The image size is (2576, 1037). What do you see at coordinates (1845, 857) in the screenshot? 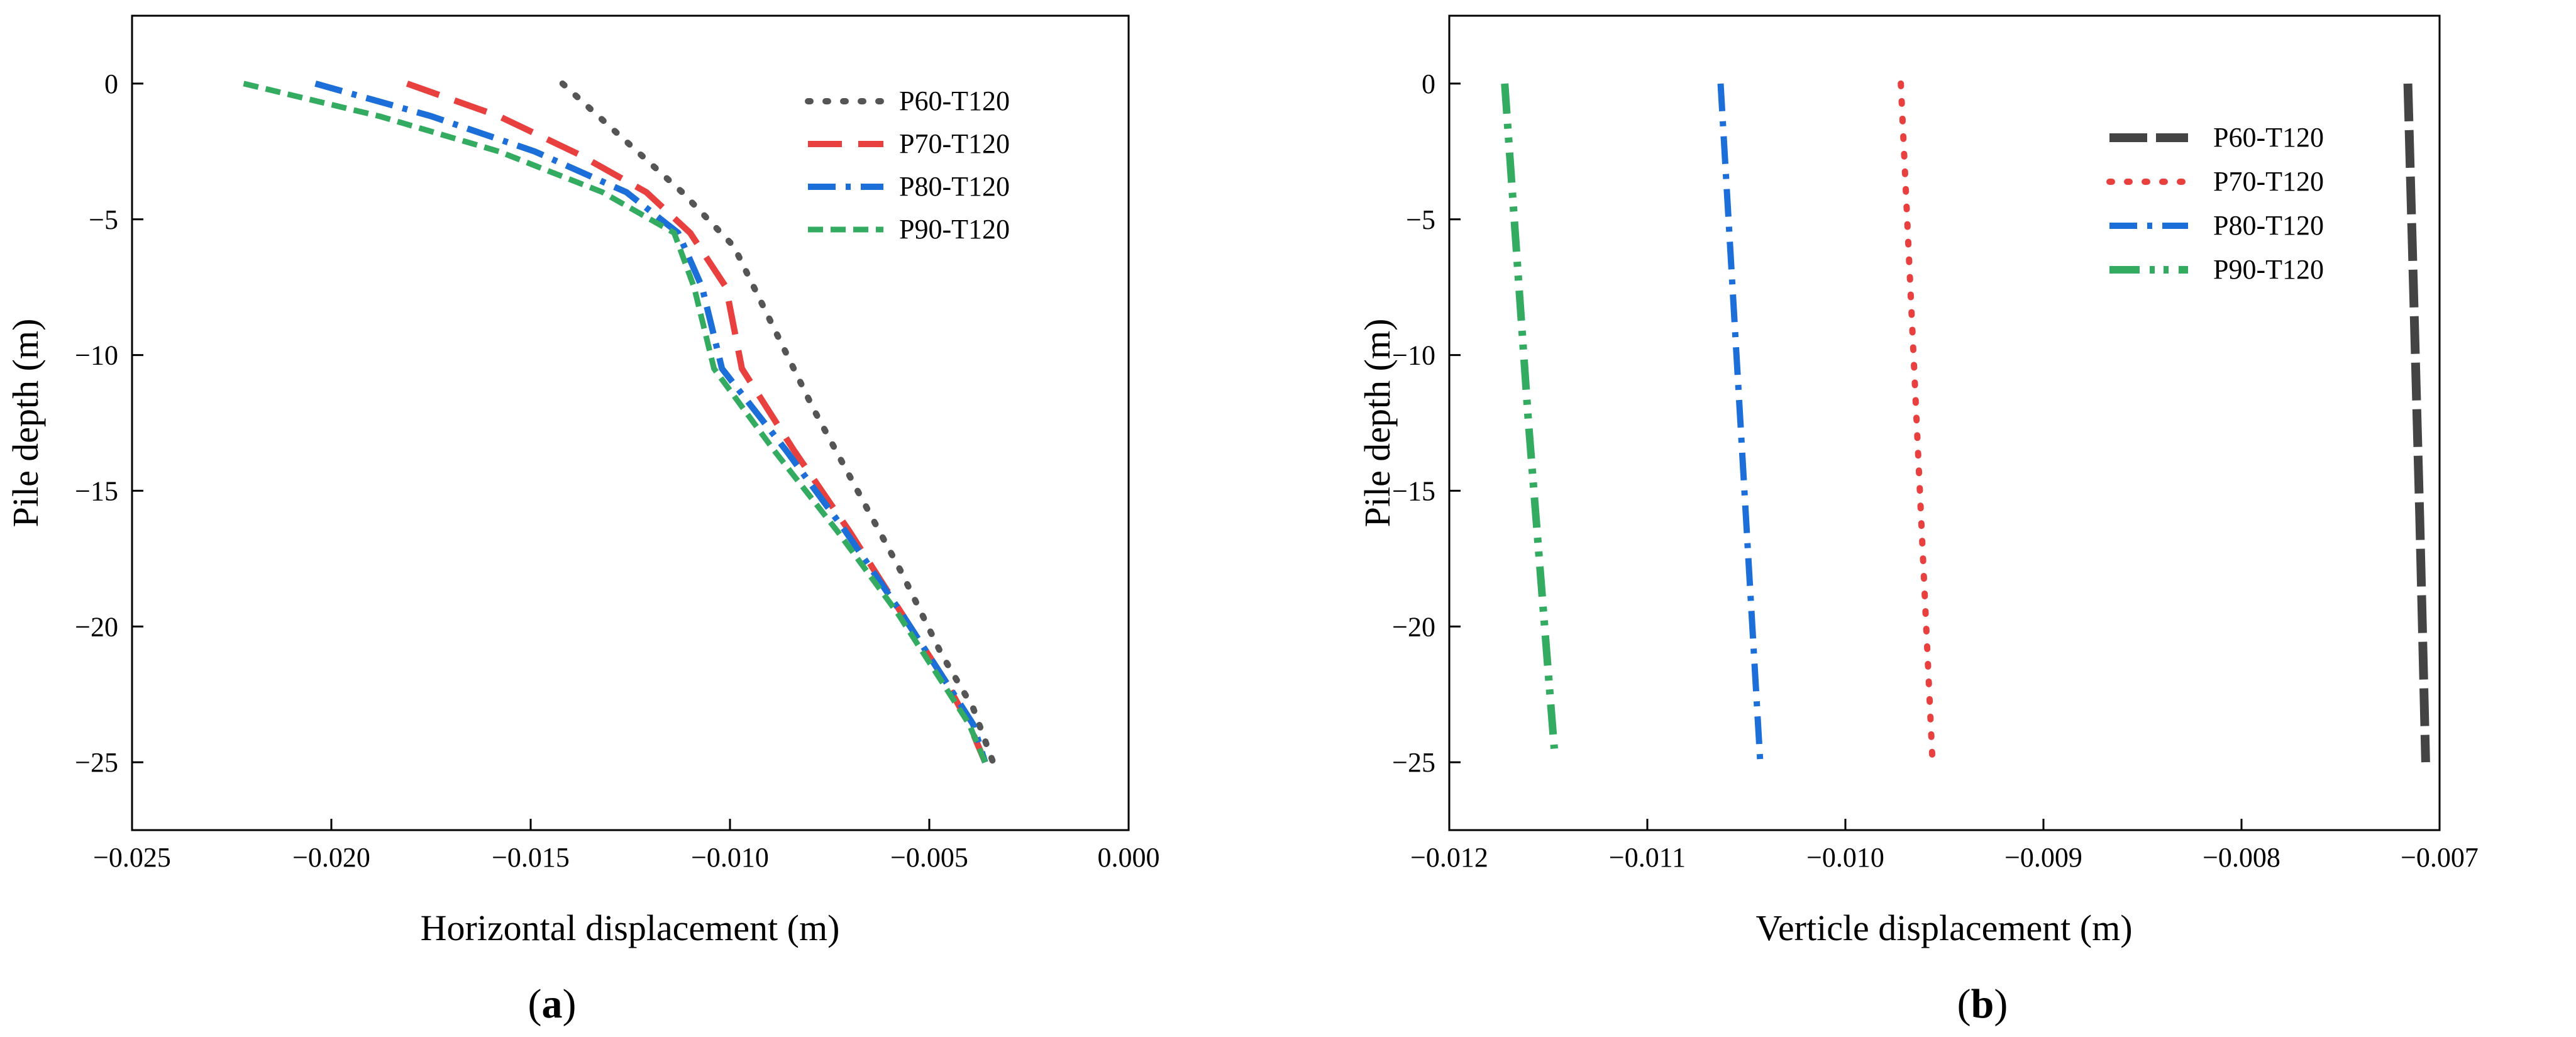
I see `x-tick-label-b-2: −0.010` at bounding box center [1845, 857].